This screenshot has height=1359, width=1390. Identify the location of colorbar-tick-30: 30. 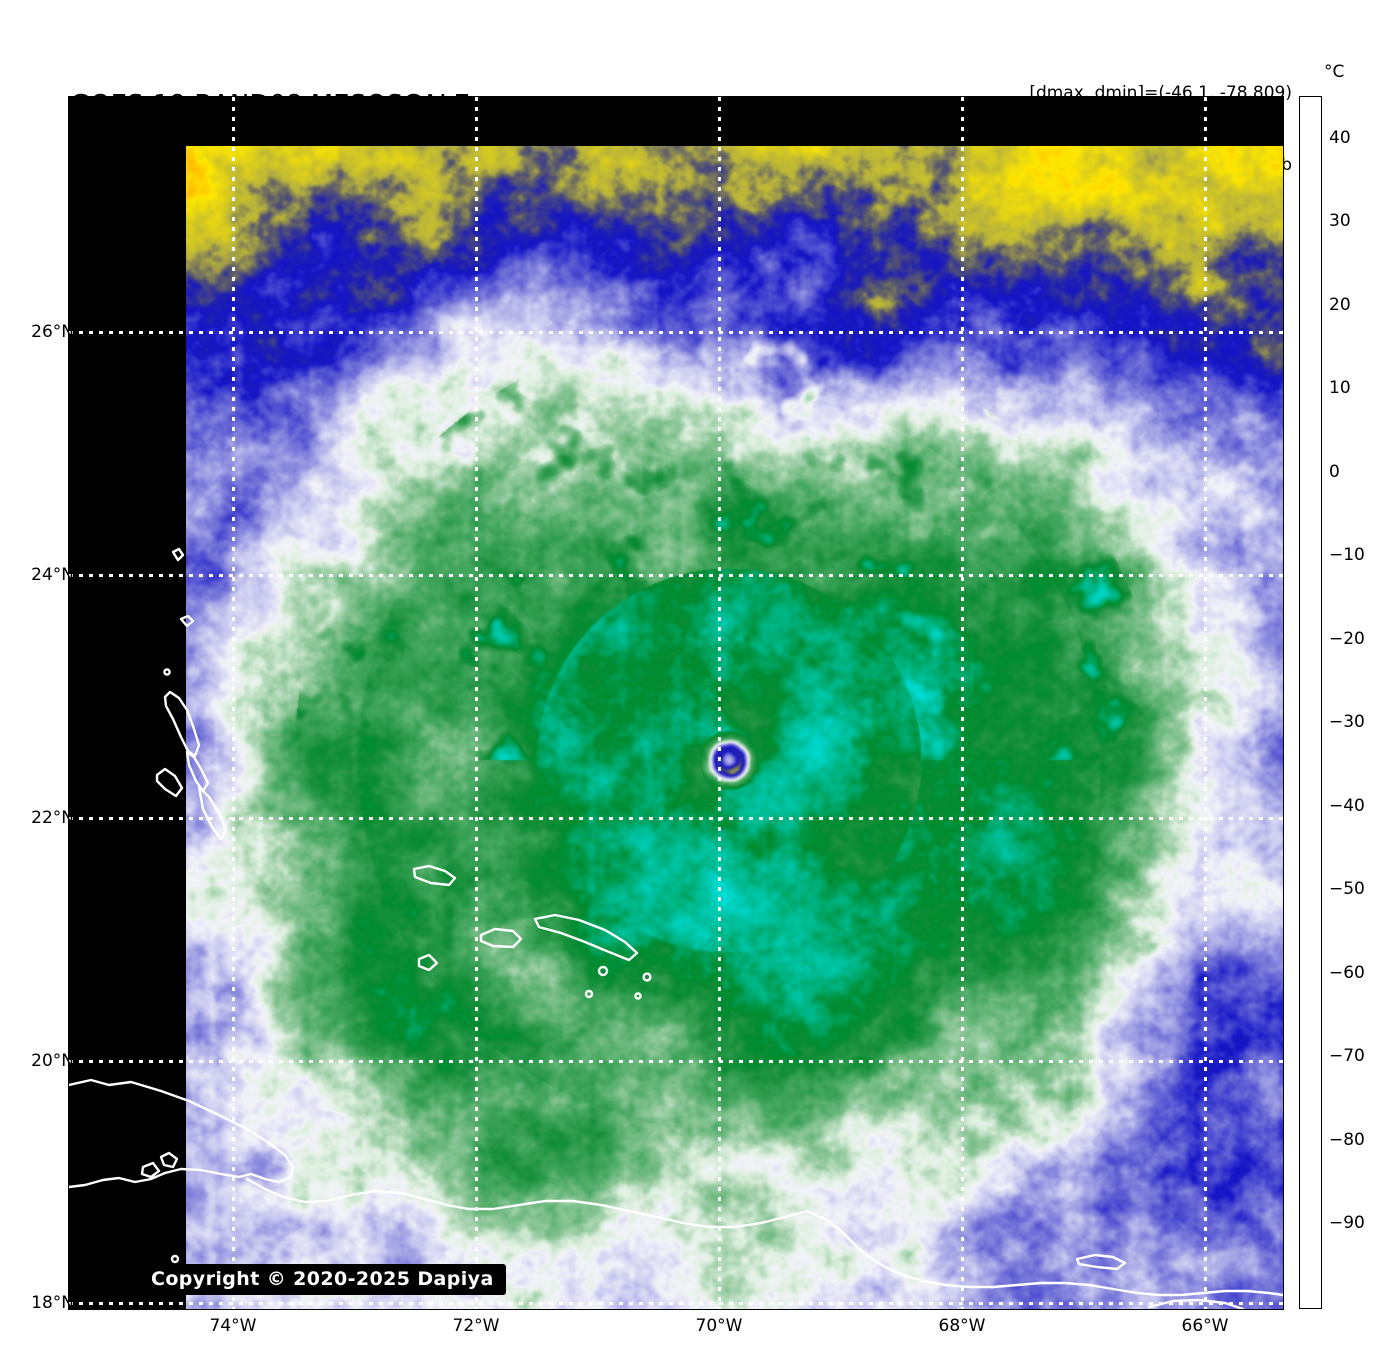
(1340, 221).